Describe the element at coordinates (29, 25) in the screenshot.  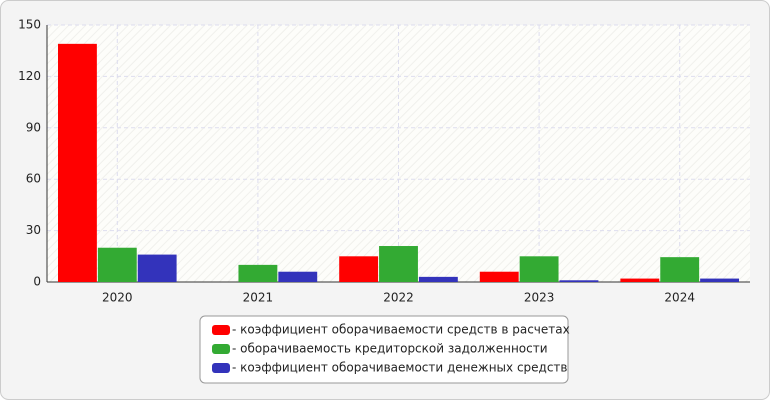
I see `y-tick-label: 150` at that location.